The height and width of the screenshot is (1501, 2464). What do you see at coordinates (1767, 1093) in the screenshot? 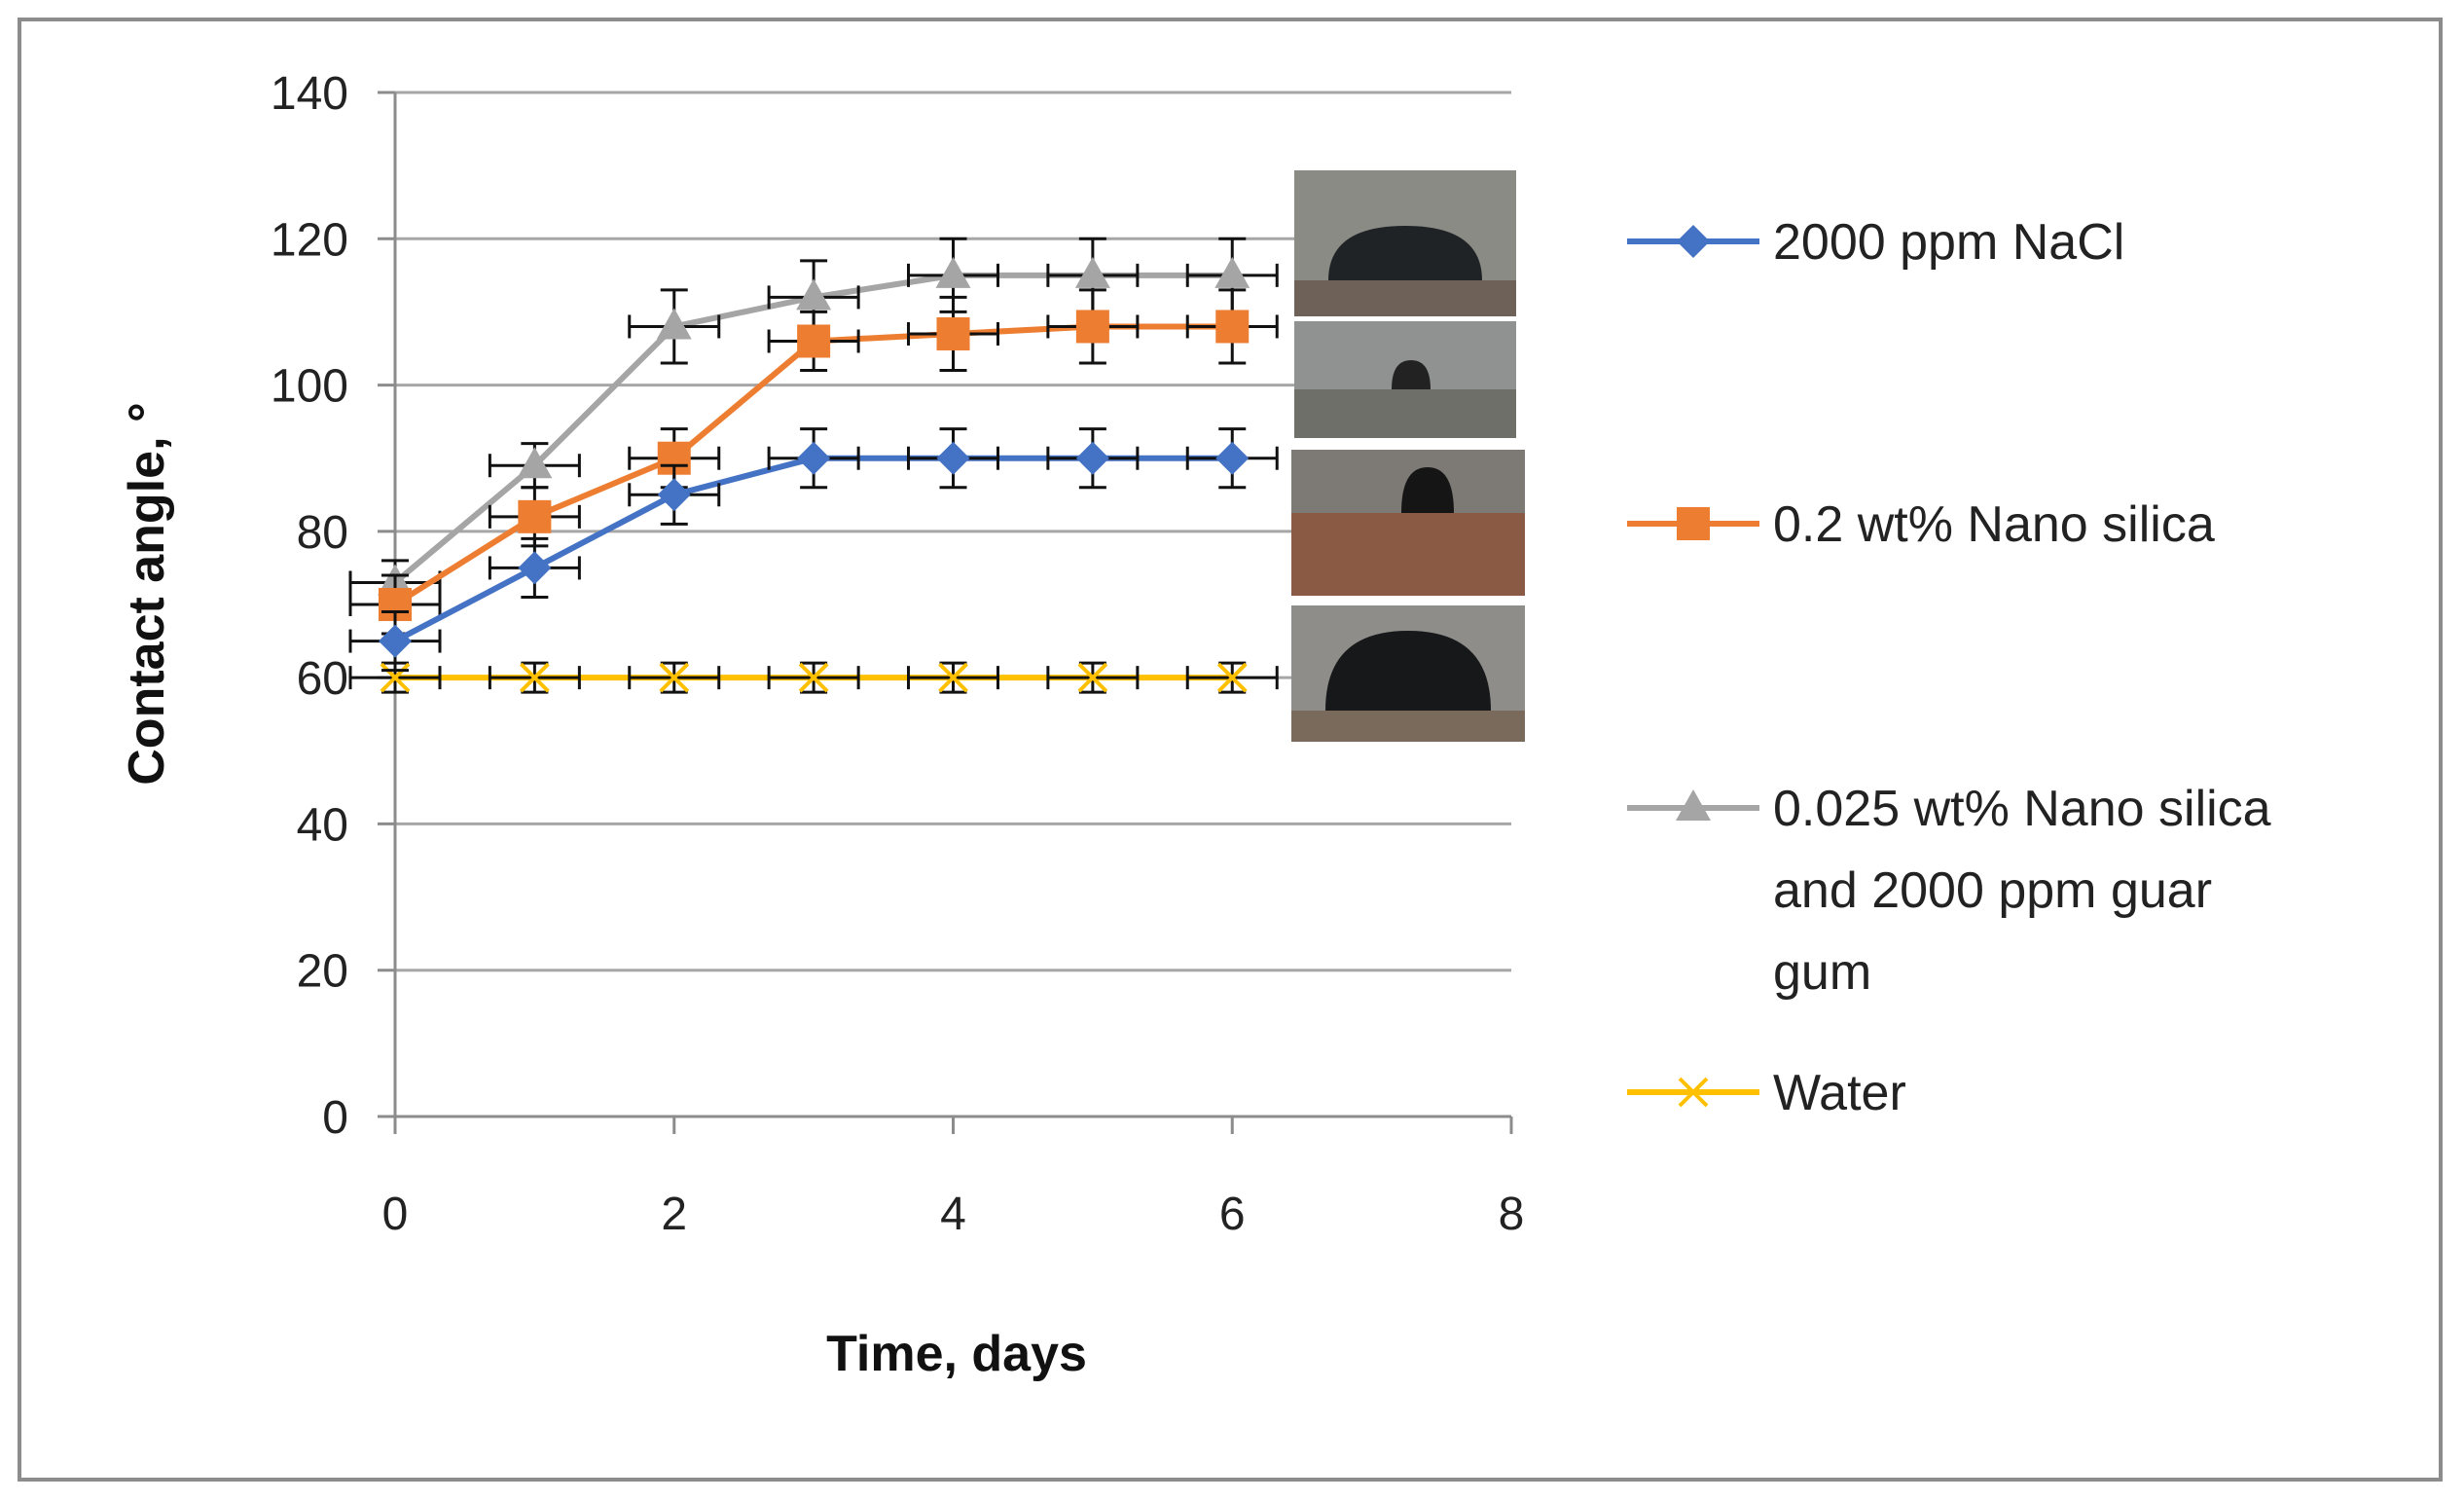
I see `legend-item-4: Water` at bounding box center [1767, 1093].